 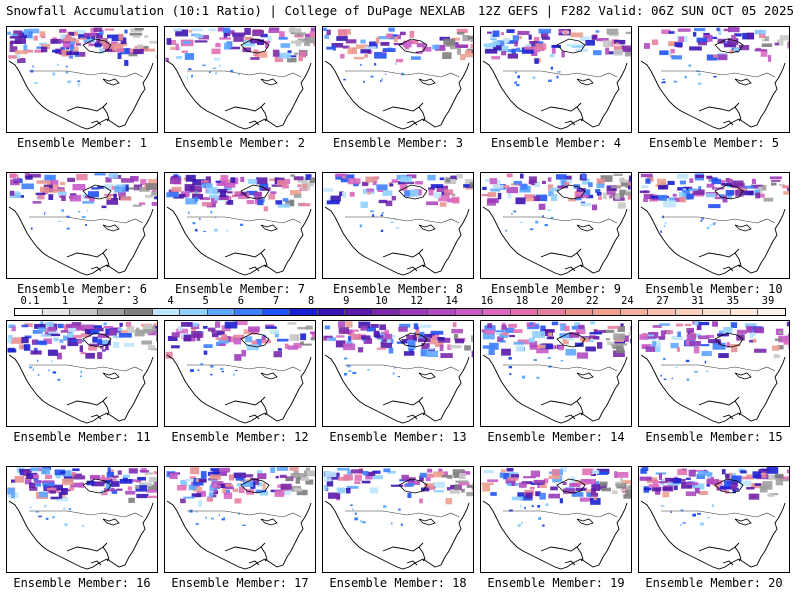 I want to click on colorbar-tick-label: 12, so click(x=416, y=301).